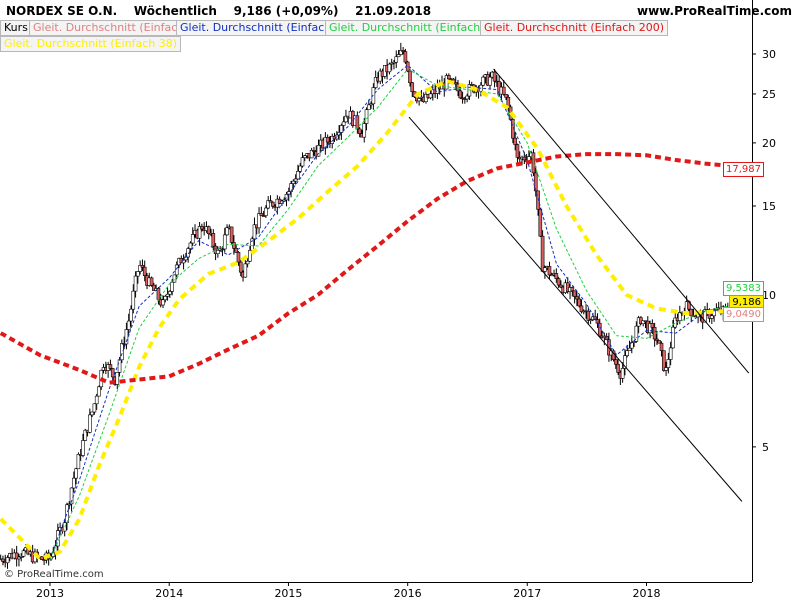 The height and width of the screenshot is (600, 800). Describe the element at coordinates (50, 593) in the screenshot. I see `x-tick-label: 2013` at that location.